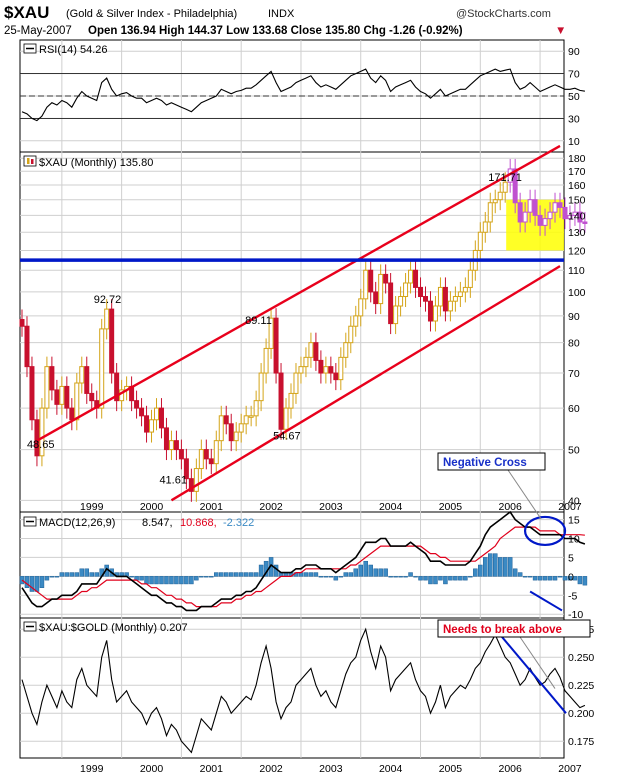  Describe the element at coordinates (152, 769) in the screenshot. I see `year-label-bottom: 2000` at that location.